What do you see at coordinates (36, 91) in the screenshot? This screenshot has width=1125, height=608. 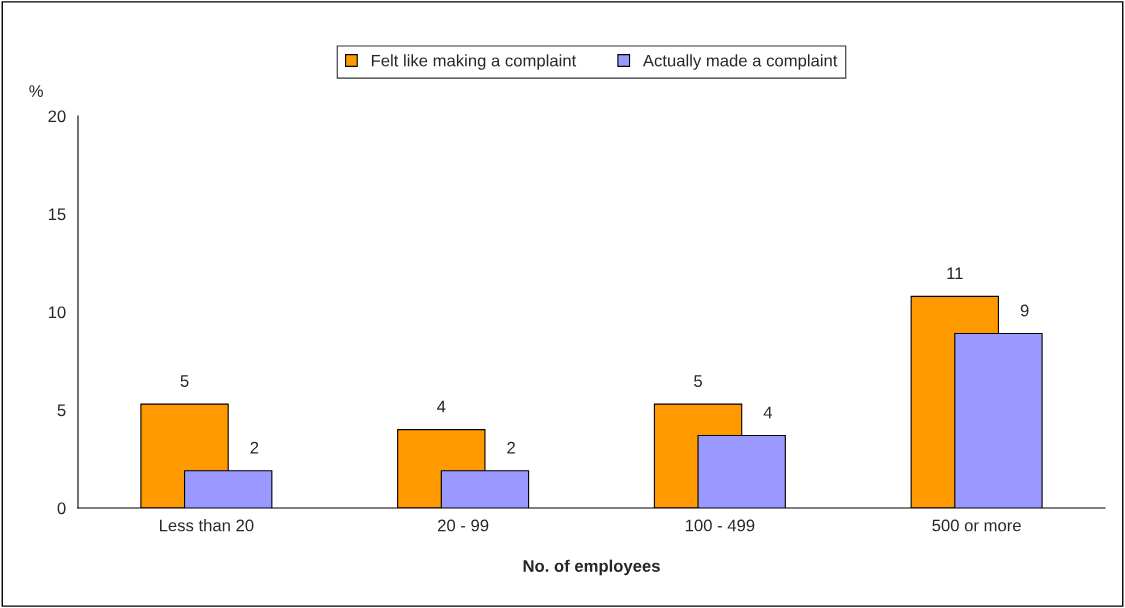 I see `y-axis-title: %` at bounding box center [36, 91].